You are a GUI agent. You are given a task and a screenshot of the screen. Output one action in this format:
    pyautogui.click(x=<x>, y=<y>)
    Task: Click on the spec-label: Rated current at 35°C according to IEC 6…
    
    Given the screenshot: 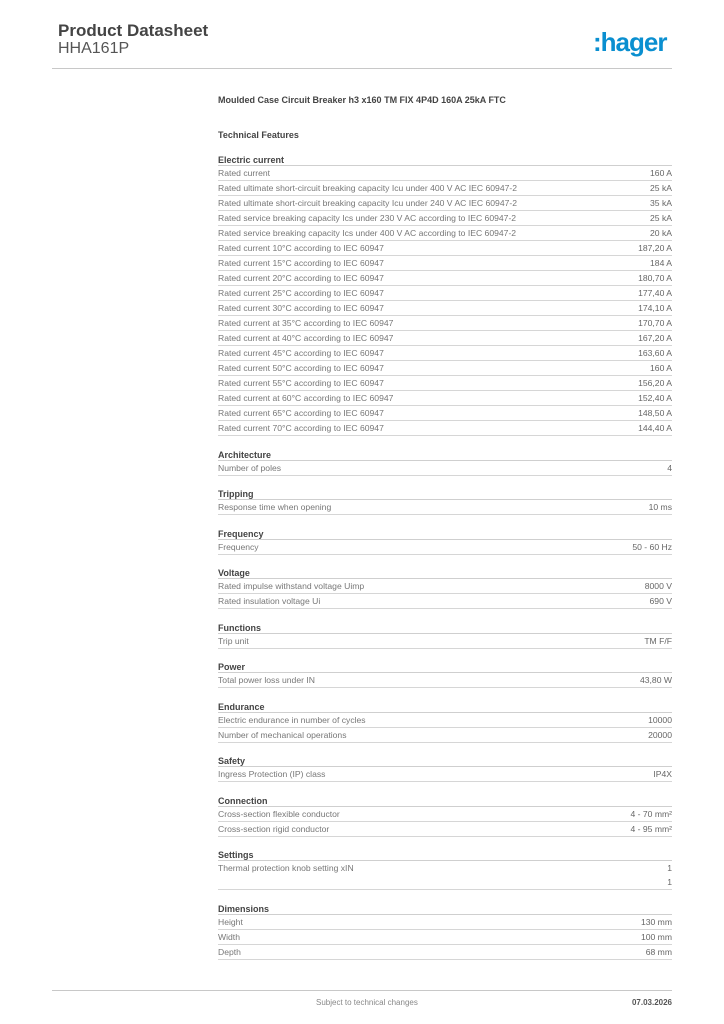 What is the action you would take?
    pyautogui.click(x=306, y=323)
    